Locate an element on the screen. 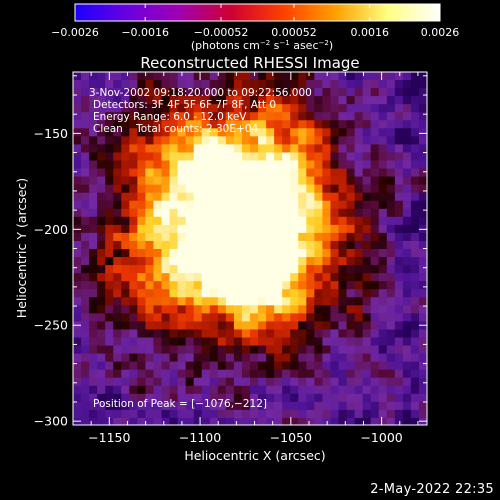 The width and height of the screenshot is (500, 500). colorbar is located at coordinates (257, 12).